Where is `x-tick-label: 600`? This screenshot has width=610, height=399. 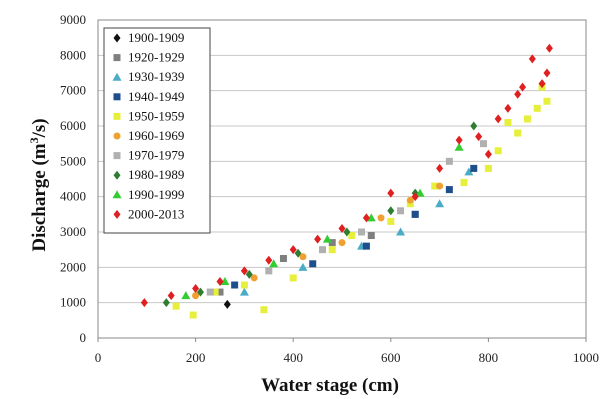
x-tick-label: 600 is located at coordinates (391, 357).